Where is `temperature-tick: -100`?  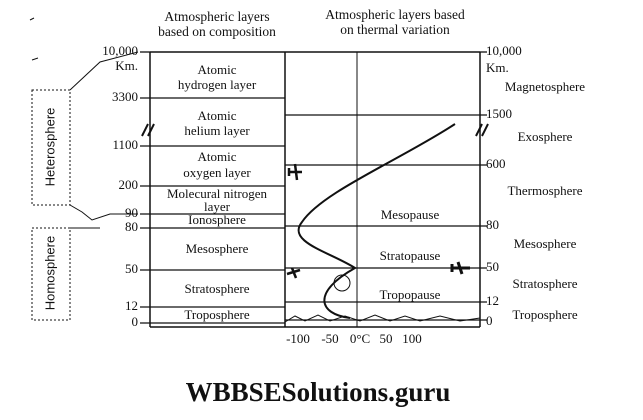 temperature-tick: -100 is located at coordinates (298, 338).